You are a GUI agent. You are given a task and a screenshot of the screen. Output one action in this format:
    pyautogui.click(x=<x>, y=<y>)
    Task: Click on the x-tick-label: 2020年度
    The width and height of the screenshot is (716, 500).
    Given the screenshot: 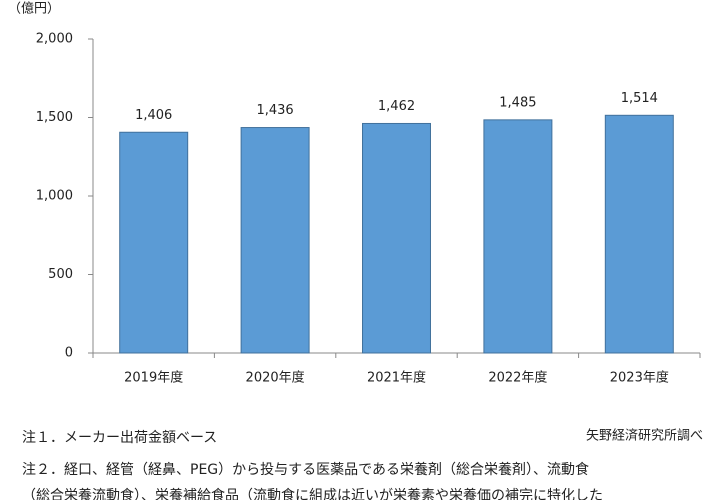 What is the action you would take?
    pyautogui.click(x=275, y=378)
    